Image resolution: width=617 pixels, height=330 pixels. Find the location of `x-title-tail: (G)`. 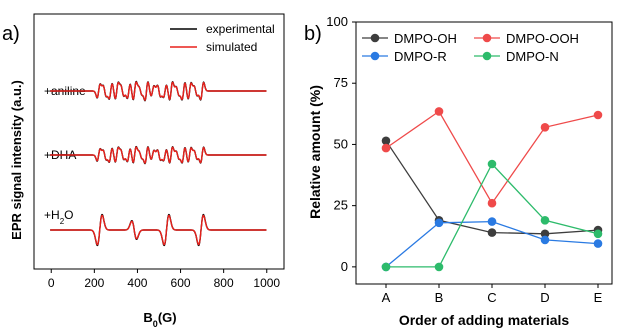

x-title-tail: (G) is located at coordinates (167, 317).